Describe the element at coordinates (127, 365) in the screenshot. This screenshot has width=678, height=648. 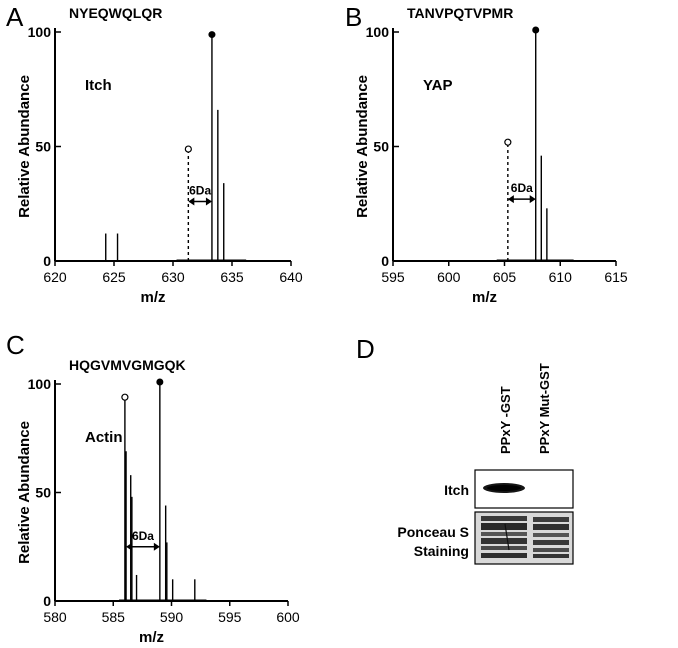
I see `peptide-title: HQGVMVGMGQK` at that location.